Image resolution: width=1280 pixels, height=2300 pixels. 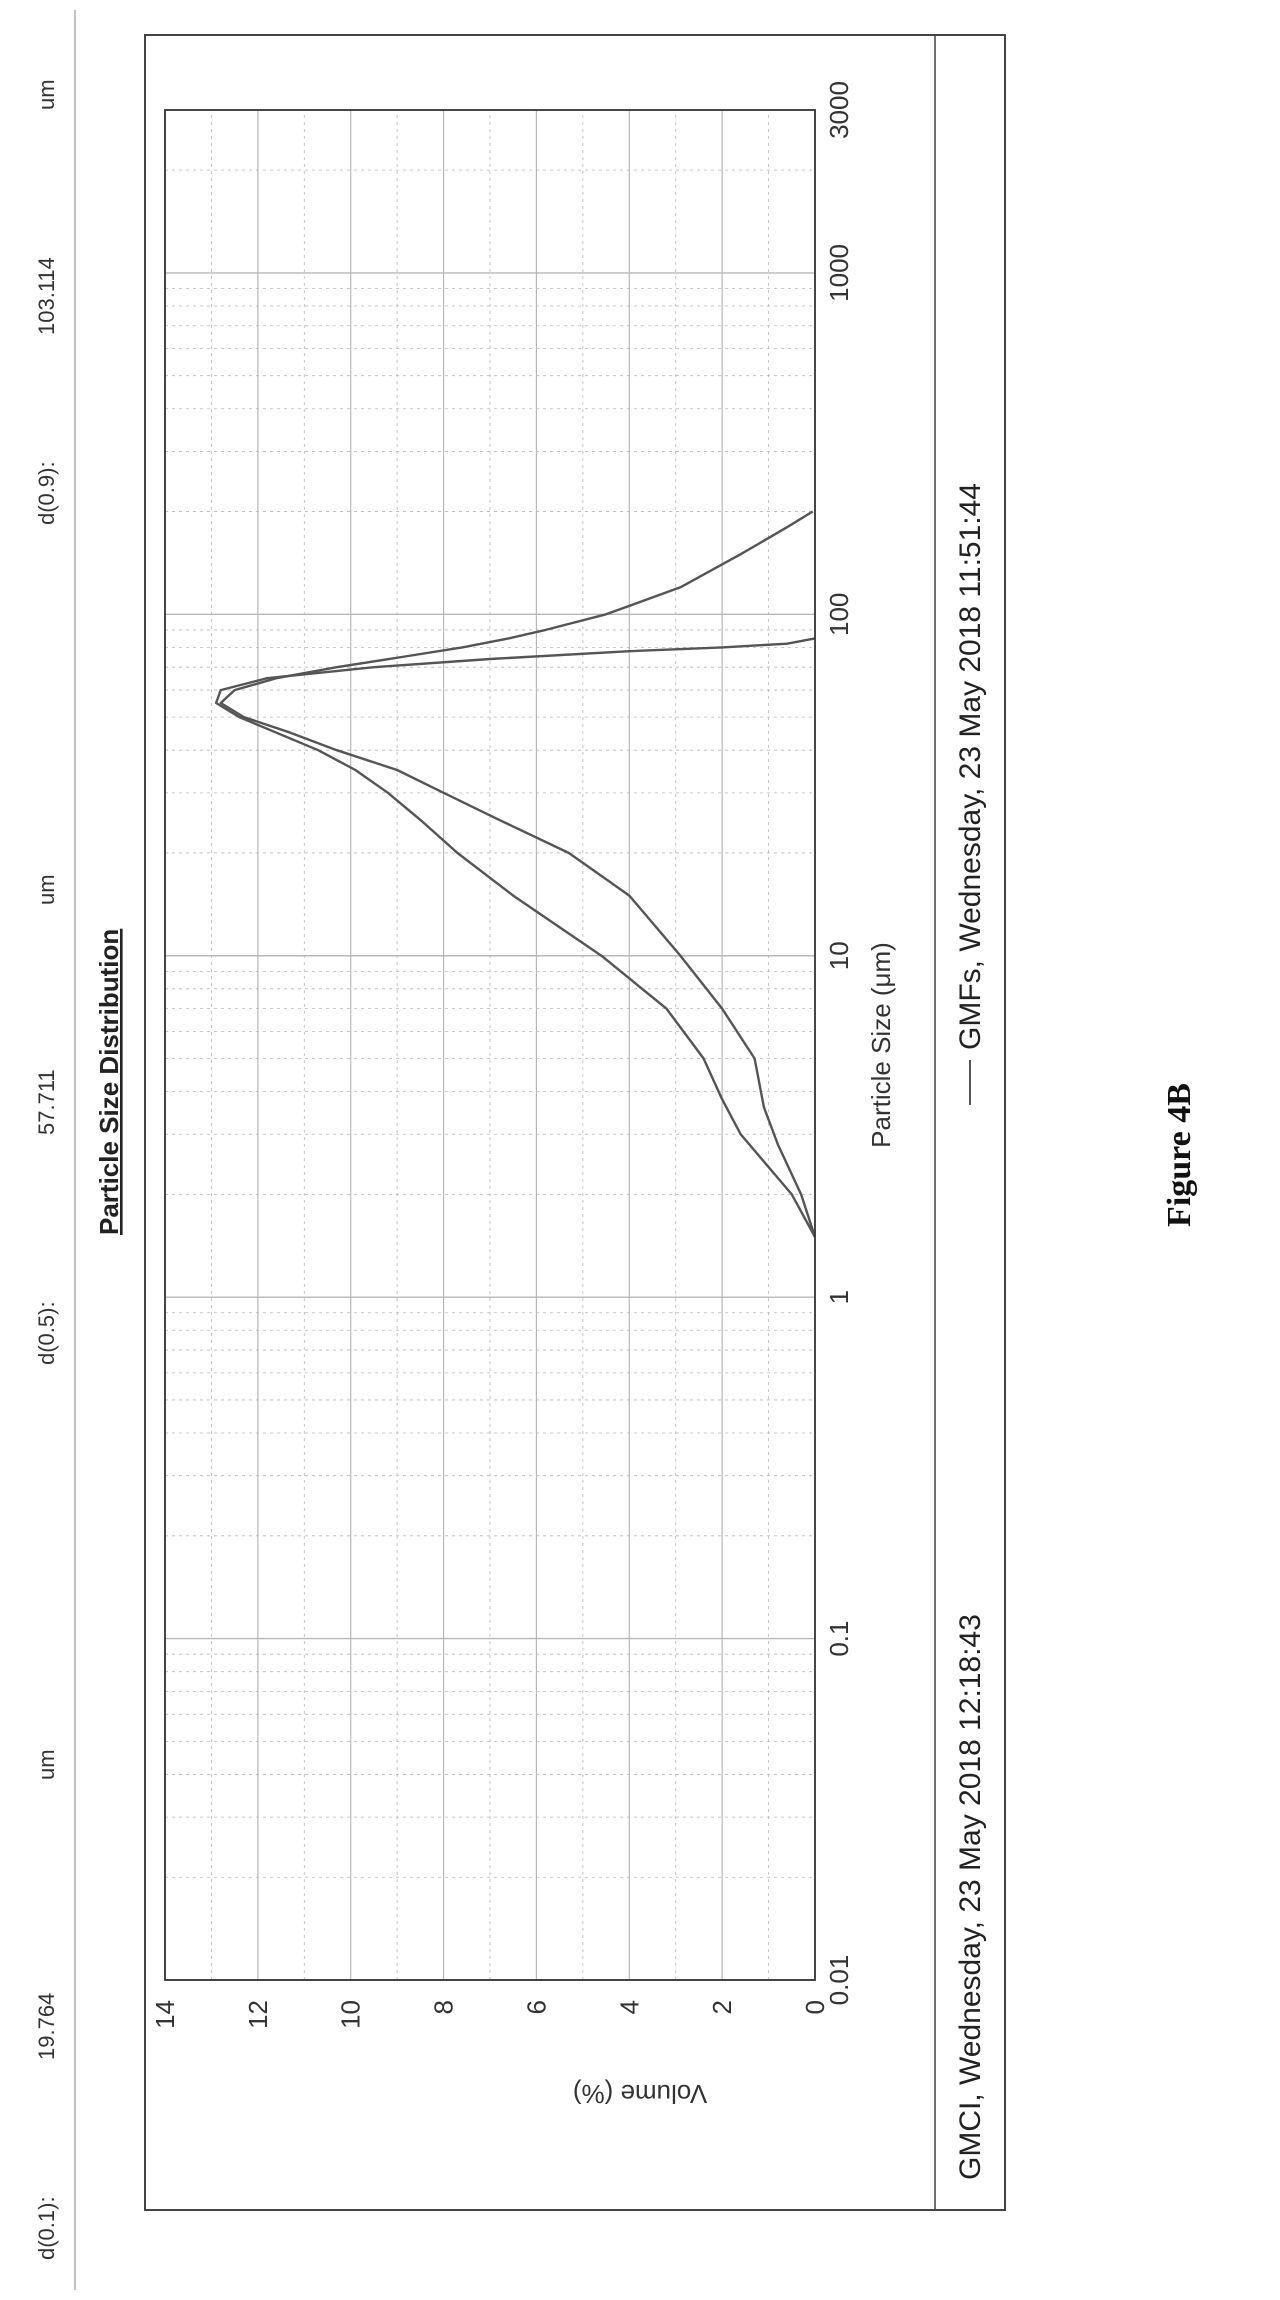 What do you see at coordinates (839, 1297) in the screenshot?
I see `x-tick-label: 1` at bounding box center [839, 1297].